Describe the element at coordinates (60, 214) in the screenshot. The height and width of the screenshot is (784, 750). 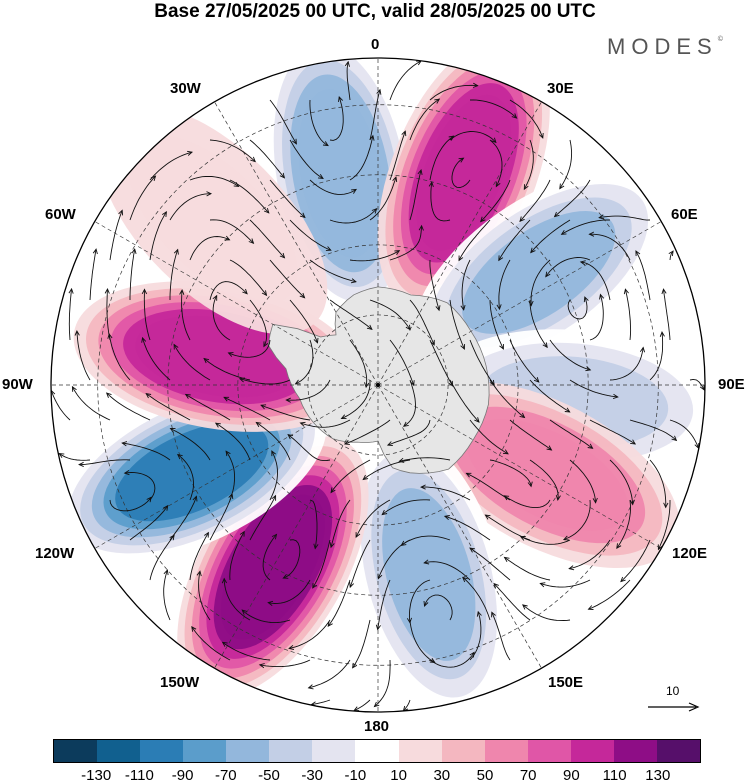
I see `longitude-label-60w: 60W` at that location.